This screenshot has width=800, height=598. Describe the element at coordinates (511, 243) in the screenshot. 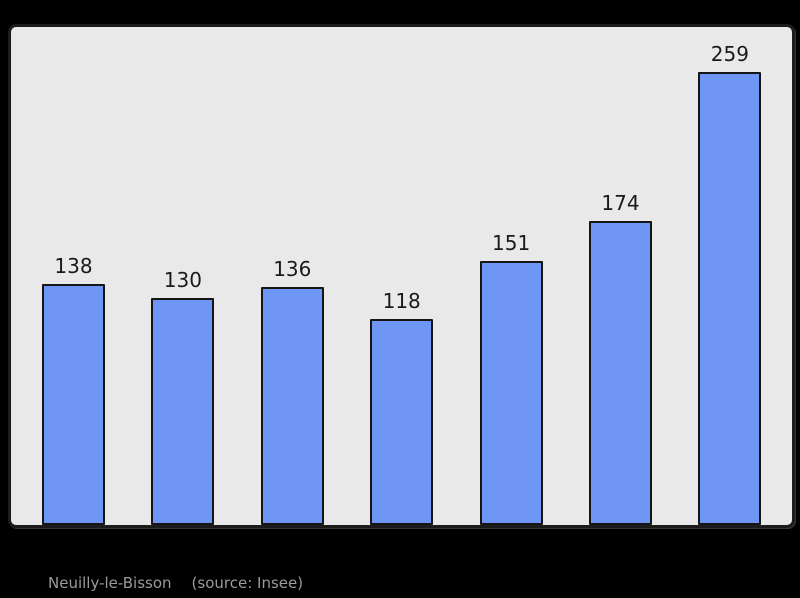

I see `bar-value-label: 151` at that location.